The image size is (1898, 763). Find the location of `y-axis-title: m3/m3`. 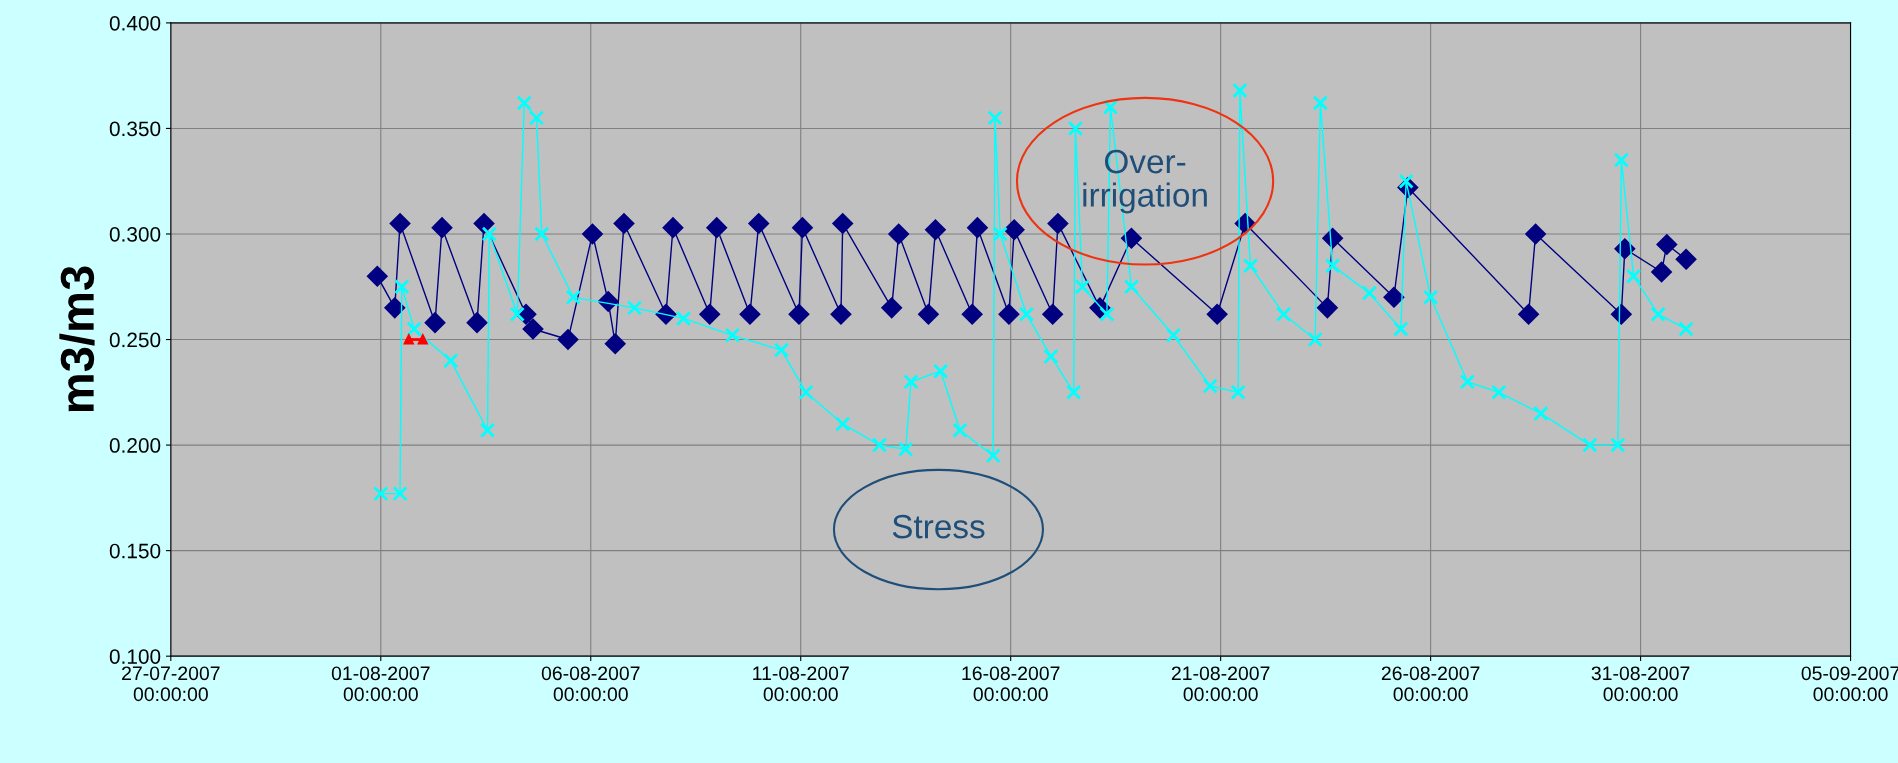

y-axis-title: m3/m3 is located at coordinates (77, 339).